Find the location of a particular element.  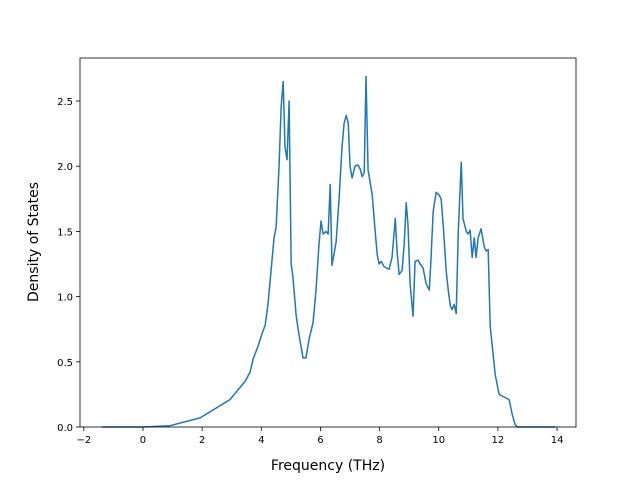

x-tick-label: 14 is located at coordinates (557, 440).